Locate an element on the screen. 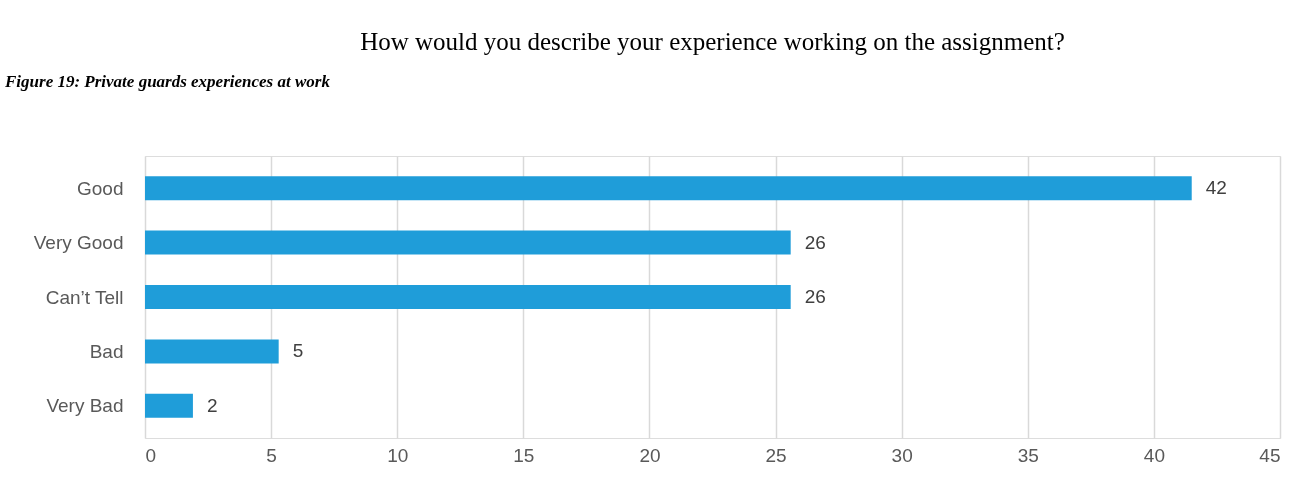  y-tick-label: Bad is located at coordinates (106, 351).